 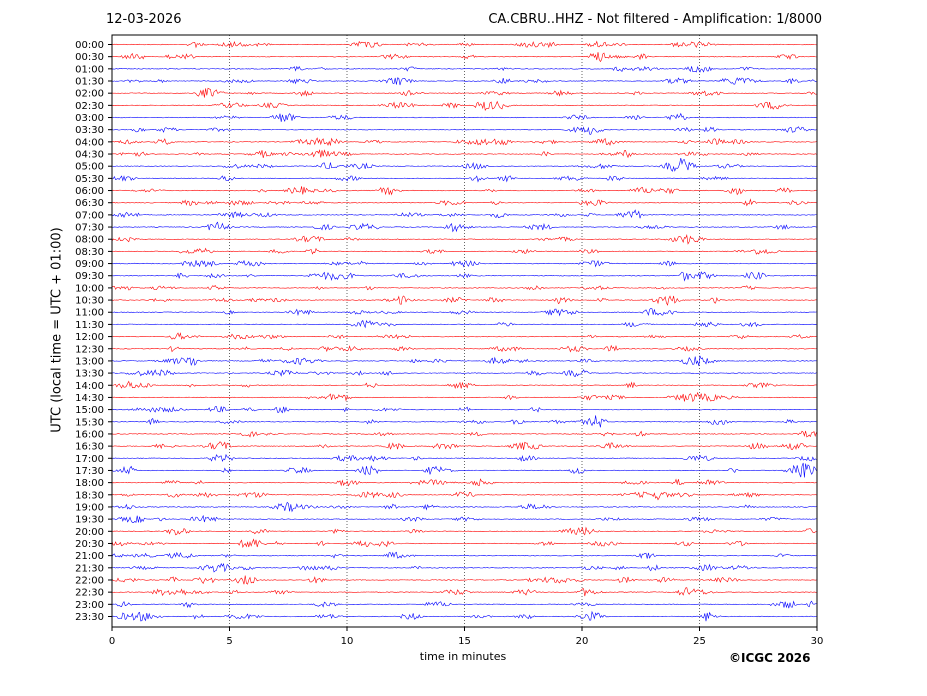 What do you see at coordinates (89, 386) in the screenshot?
I see `y-tick-label: 14:00` at bounding box center [89, 386].